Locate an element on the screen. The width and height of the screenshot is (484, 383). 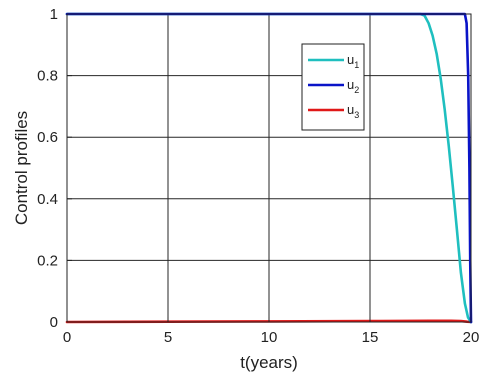
y-tick-label: 0.6 is located at coordinates (47, 137).